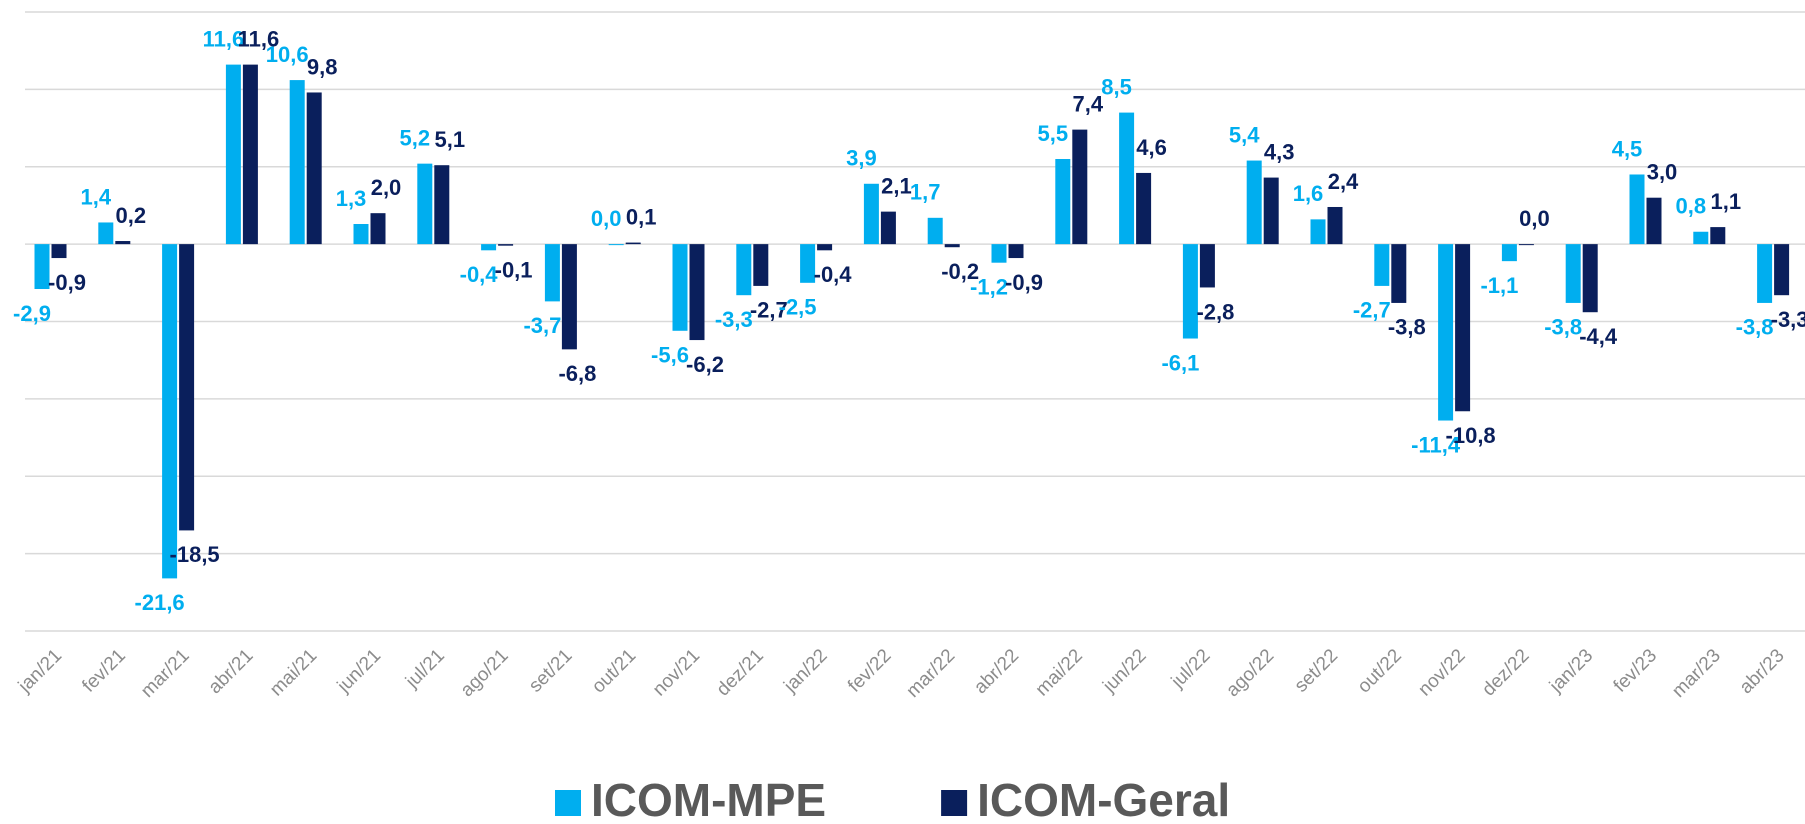 This screenshot has height=824, width=1805. Describe the element at coordinates (996, 671) in the screenshot. I see `x-tick-label: abr/22` at that location.